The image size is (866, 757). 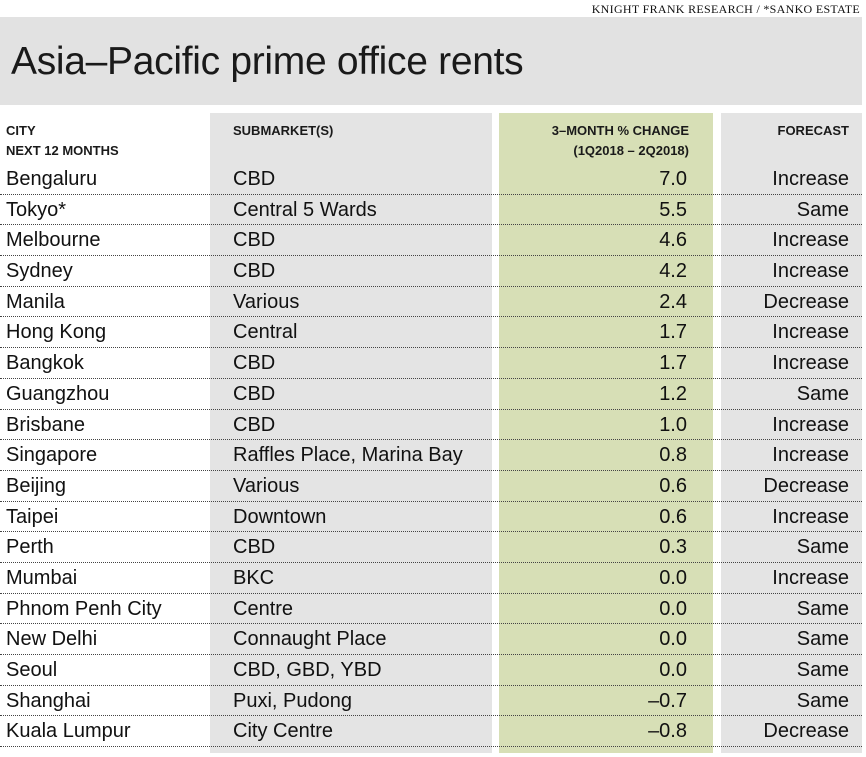 I want to click on table-row: Guangzhou CBD 1.2 Same, so click(x=431, y=394).